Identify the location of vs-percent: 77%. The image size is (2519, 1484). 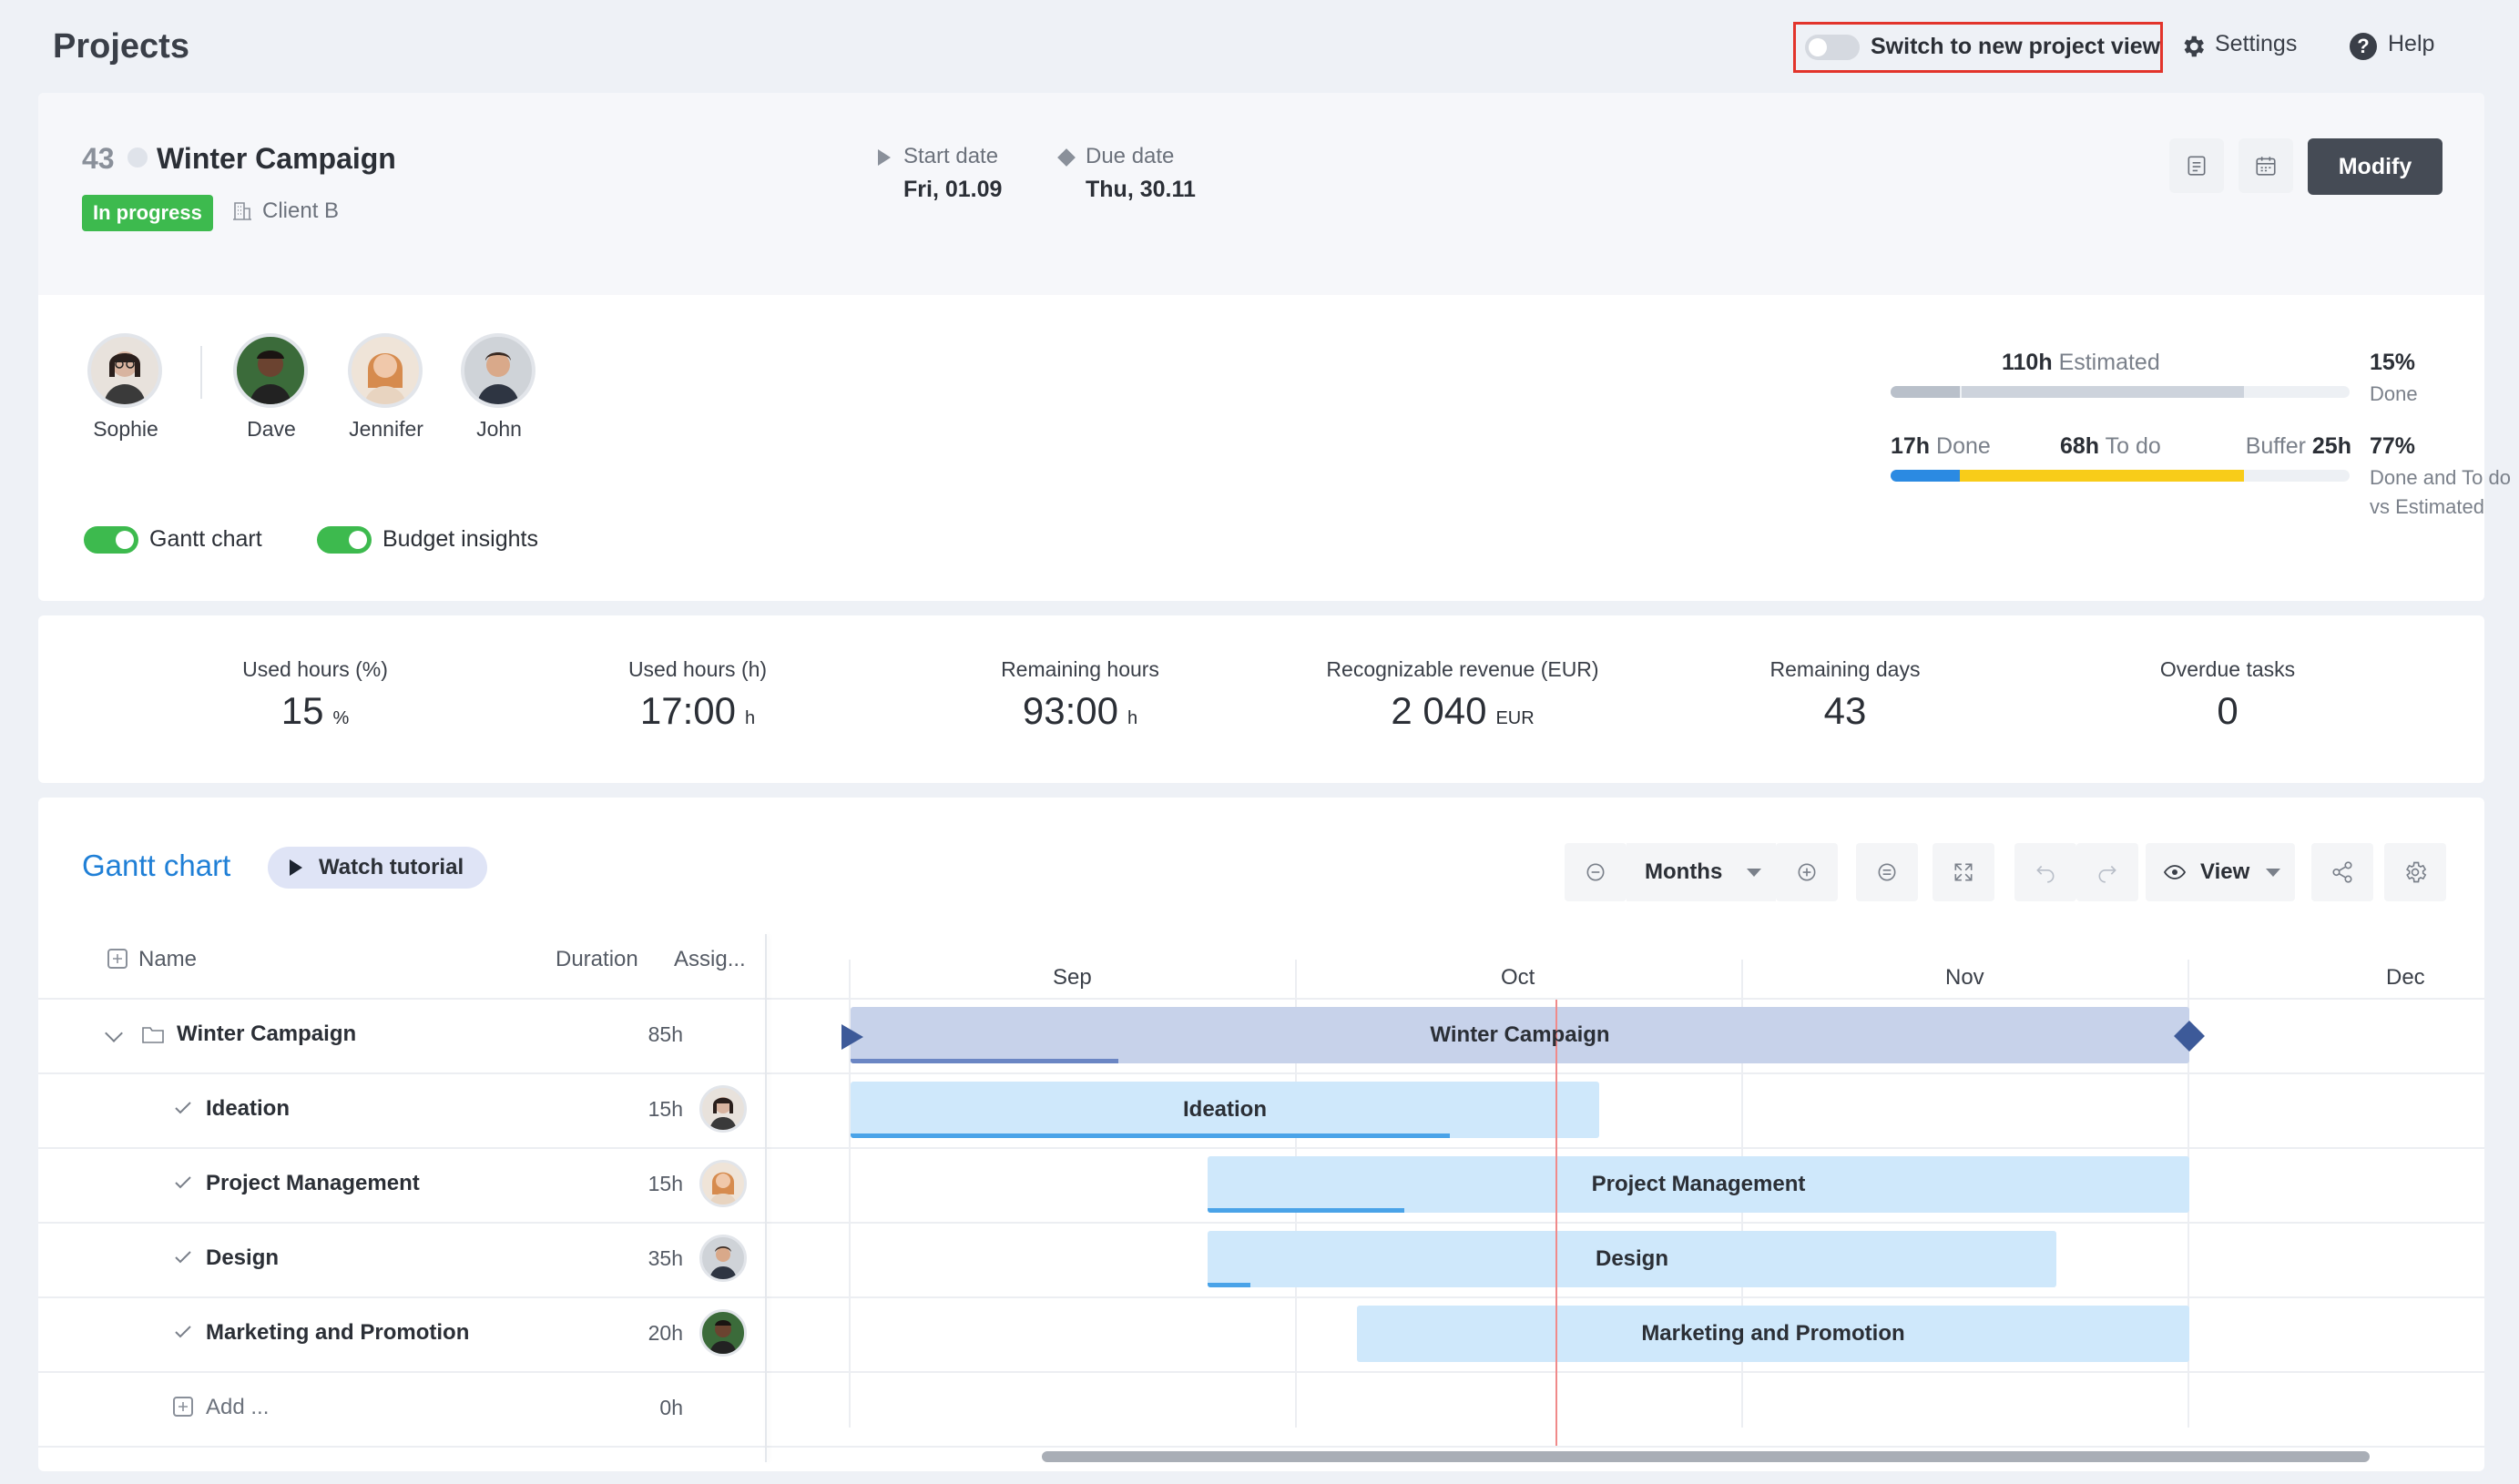
(2393, 446).